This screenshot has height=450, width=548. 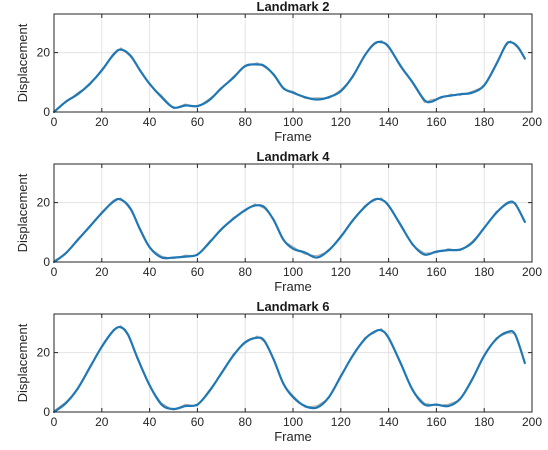 I want to click on chart-title: Landmark 2, so click(x=293, y=7).